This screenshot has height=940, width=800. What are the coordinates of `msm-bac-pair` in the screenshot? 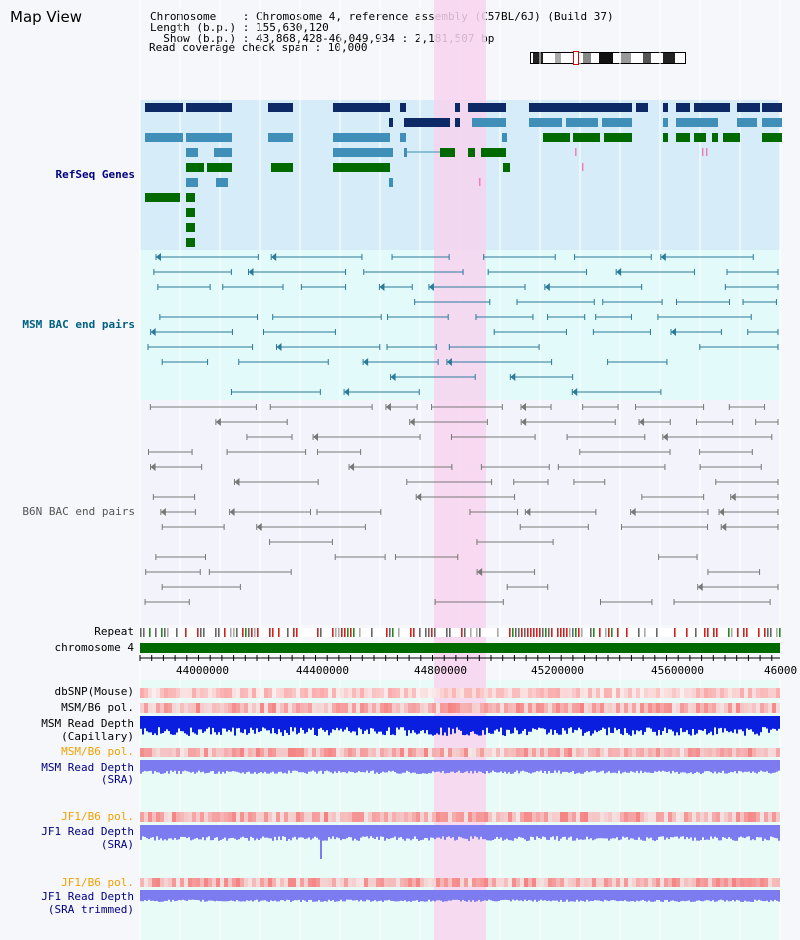 It's located at (347, 392).